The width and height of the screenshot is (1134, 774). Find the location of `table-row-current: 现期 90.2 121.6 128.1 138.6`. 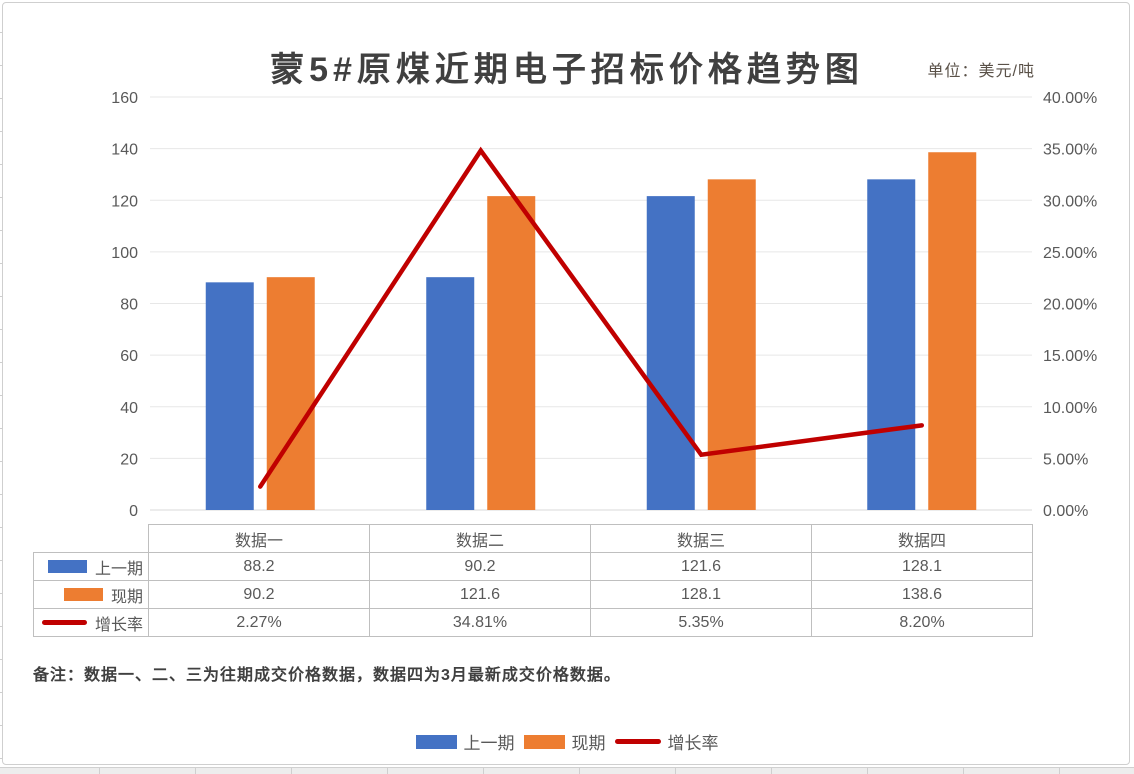

table-row-current: 现期 90.2 121.6 128.1 138.6 is located at coordinates (533, 594).